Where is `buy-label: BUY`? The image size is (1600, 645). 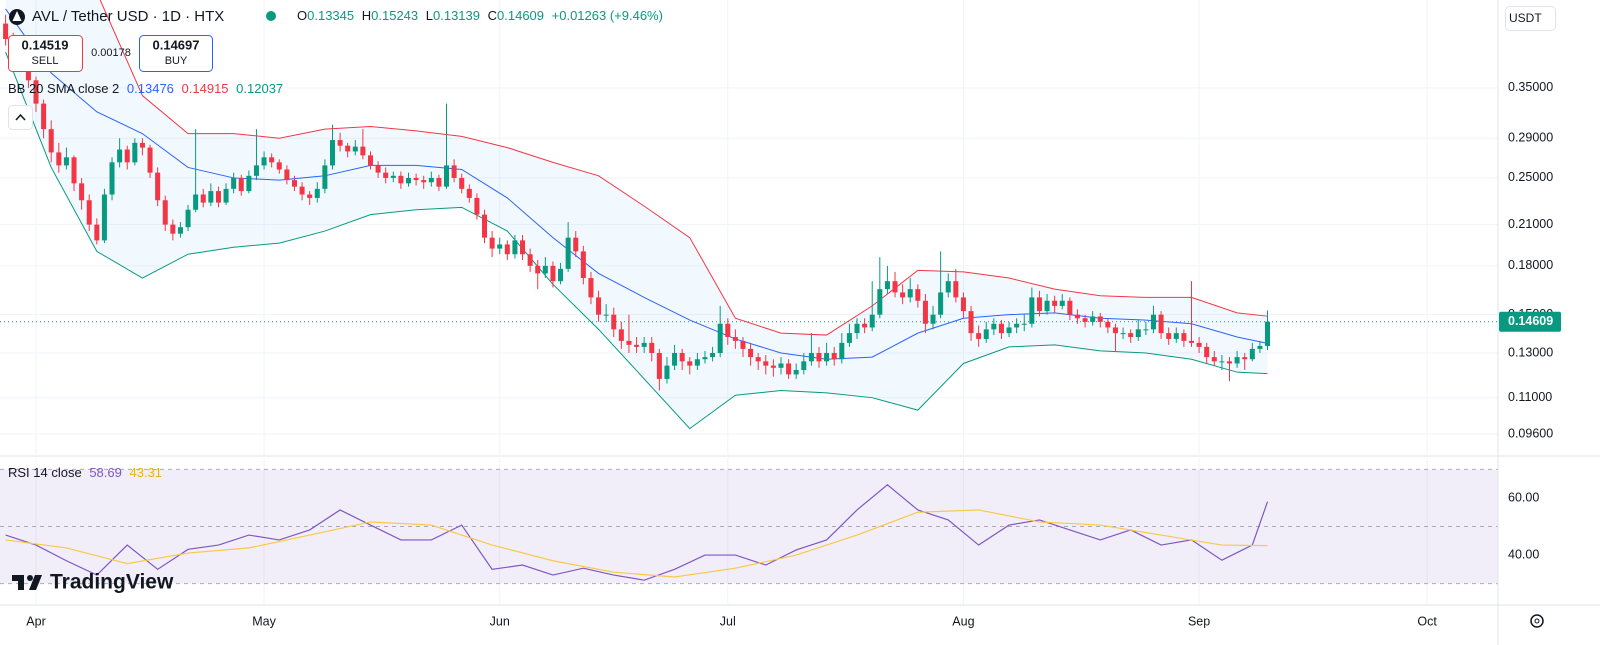 buy-label: BUY is located at coordinates (176, 61).